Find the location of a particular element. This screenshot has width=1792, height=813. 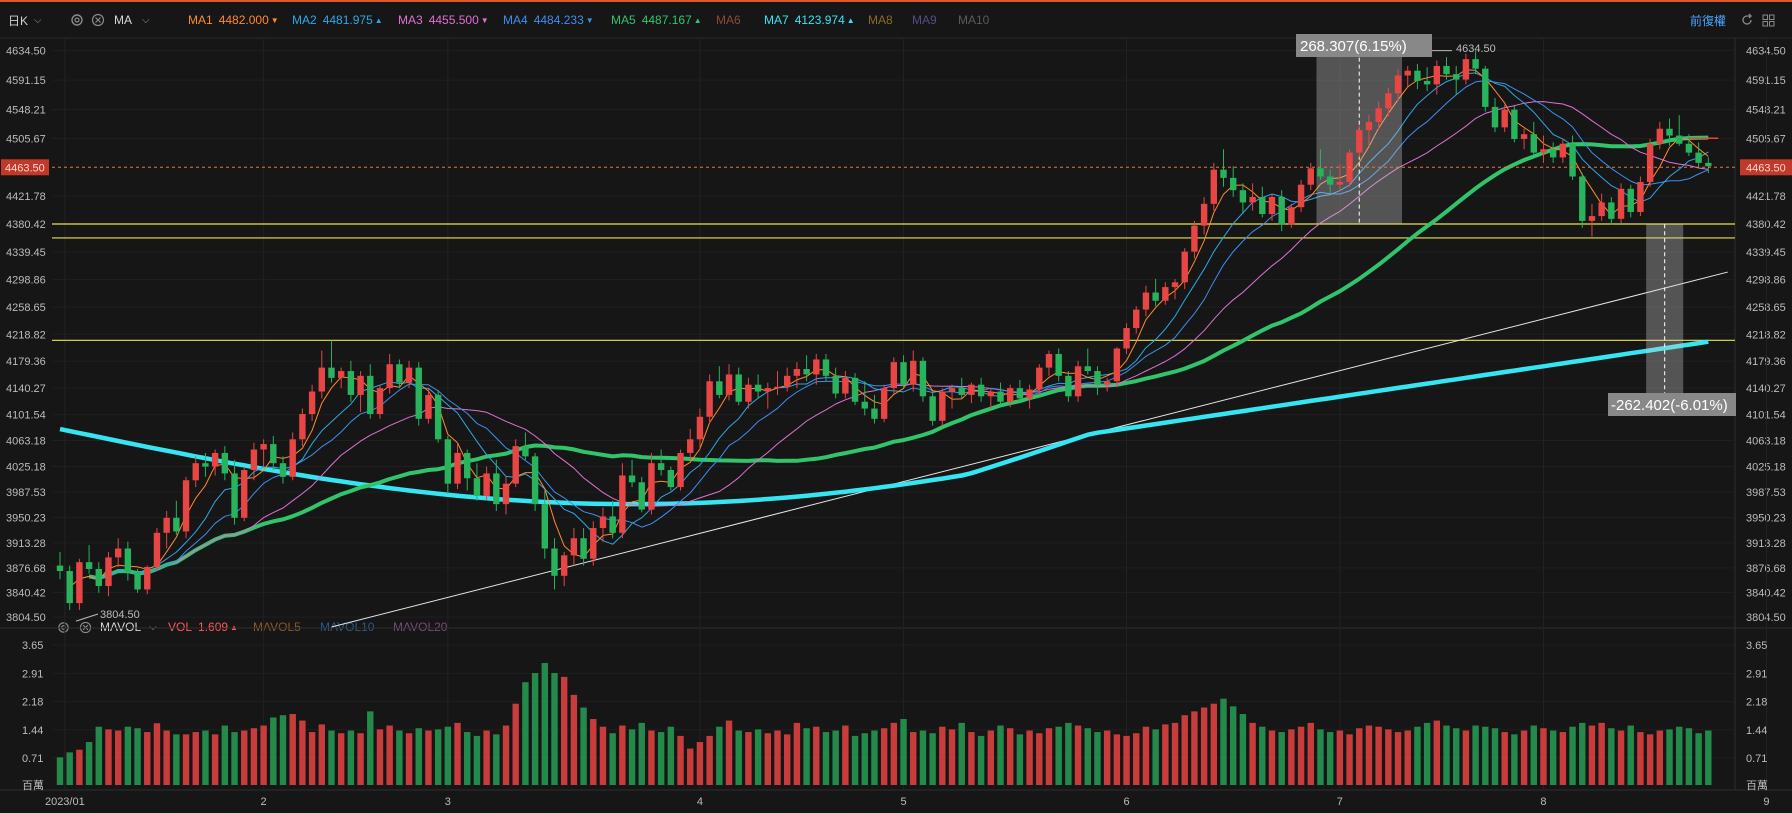

price-tick-right: 4179.36 is located at coordinates (1766, 362).